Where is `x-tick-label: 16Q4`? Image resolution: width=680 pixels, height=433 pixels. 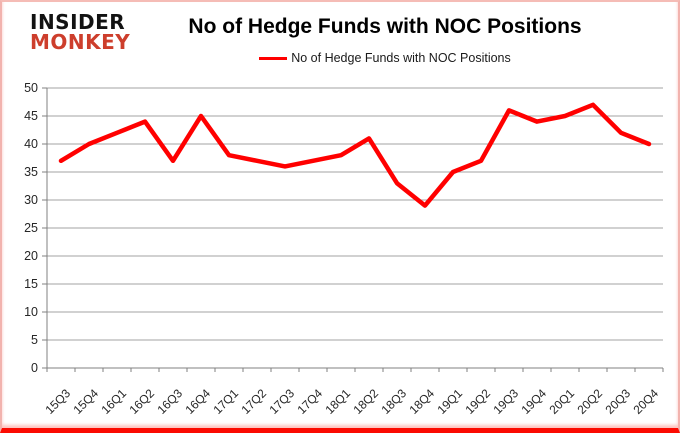
x-tick-label: 16Q4 is located at coordinates (197, 401).